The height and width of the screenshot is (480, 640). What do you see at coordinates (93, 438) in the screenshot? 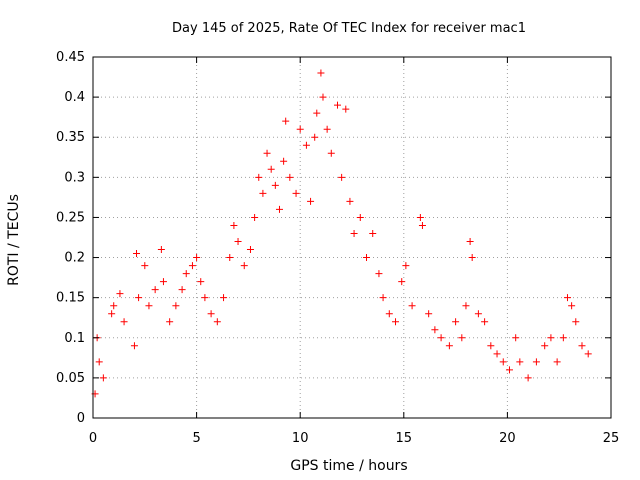
I see `x-tick-label: 0` at bounding box center [93, 438].